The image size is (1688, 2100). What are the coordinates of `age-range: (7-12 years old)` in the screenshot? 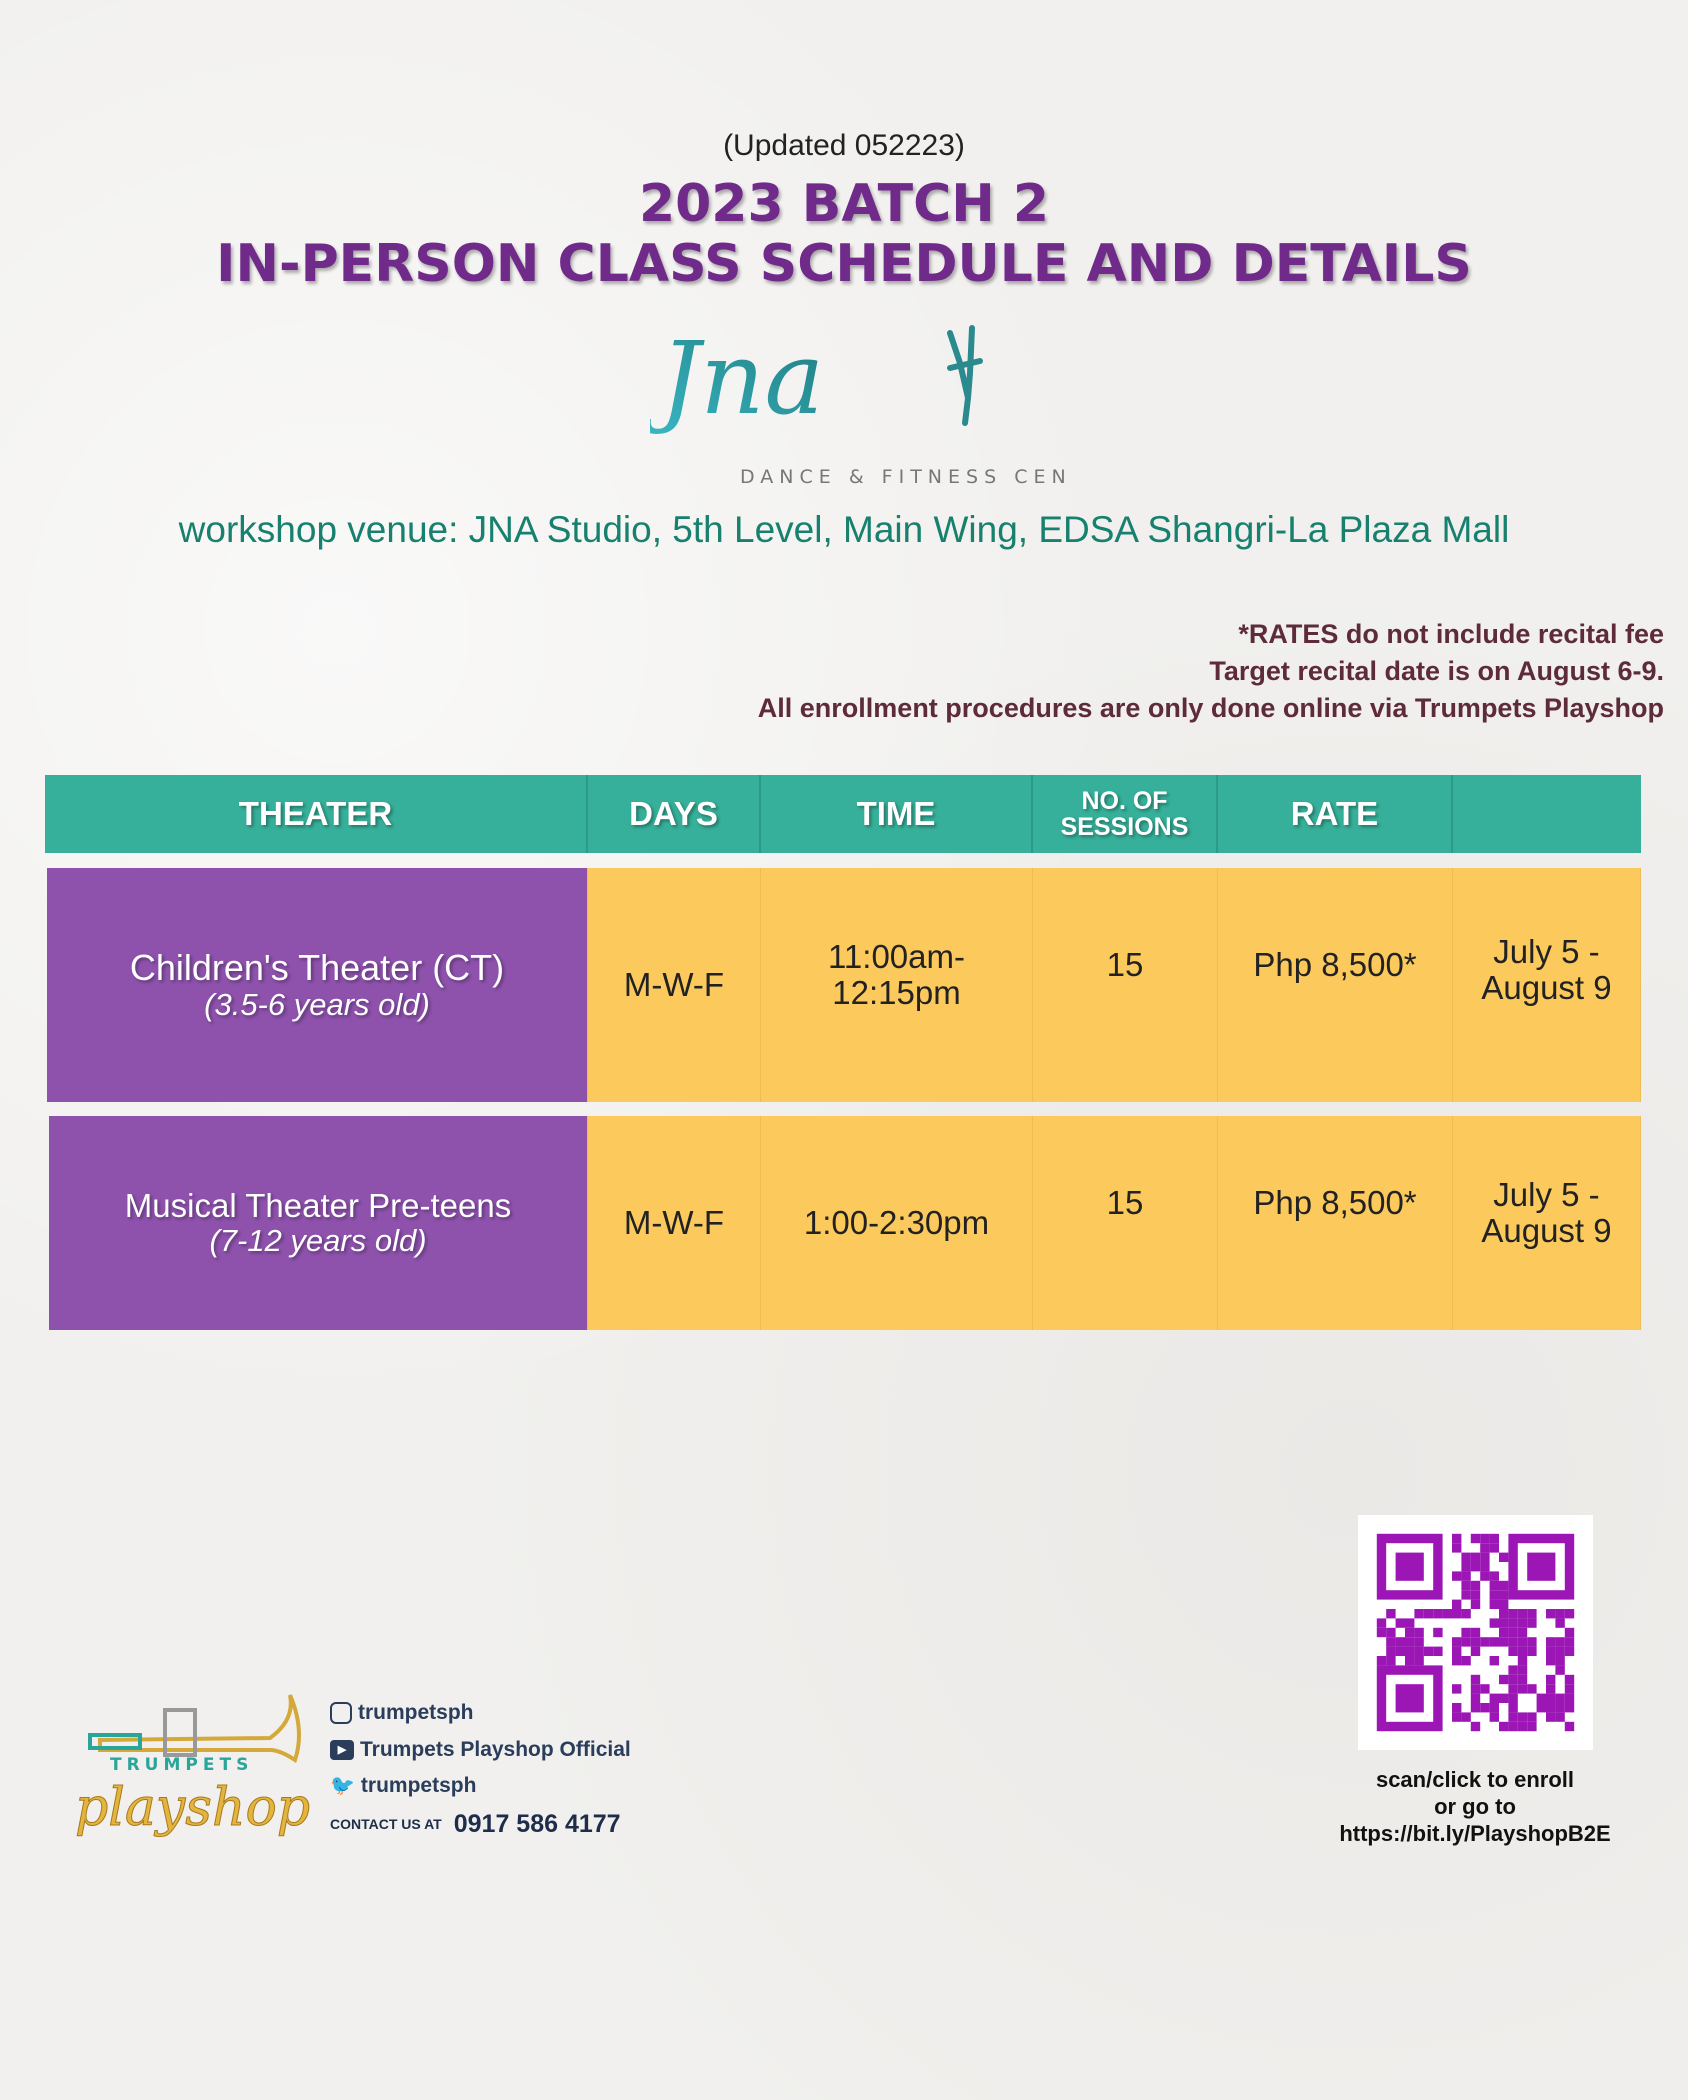 It's located at (318, 1241).